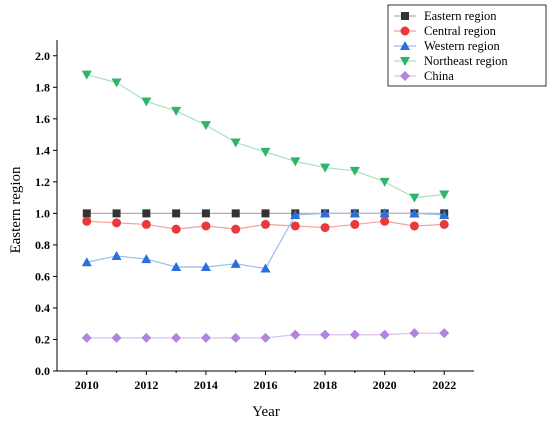 This screenshot has width=550, height=425. I want to click on legend-item: China, so click(424, 76).